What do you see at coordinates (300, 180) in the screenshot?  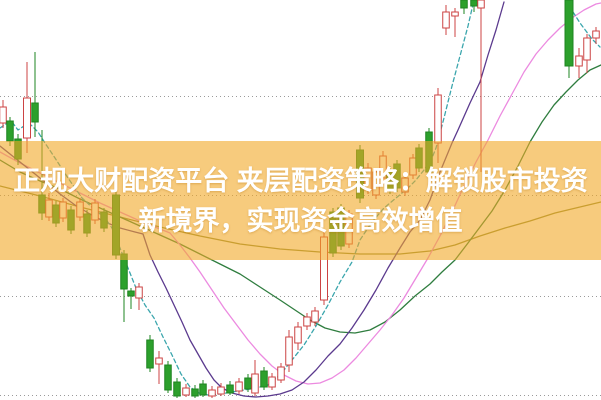 I see `promo-banner-line1: 正规大财配资平台 夹层配资策略：解锁股市投资` at bounding box center [300, 180].